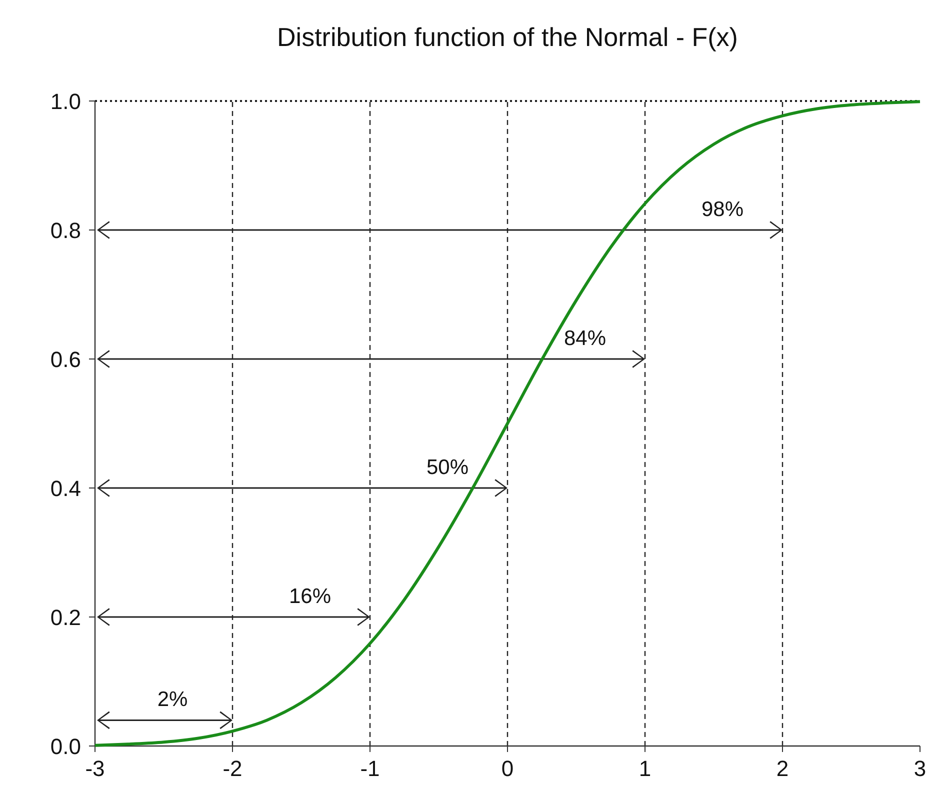  What do you see at coordinates (645, 768) in the screenshot?
I see `x-tick-label: 1` at bounding box center [645, 768].